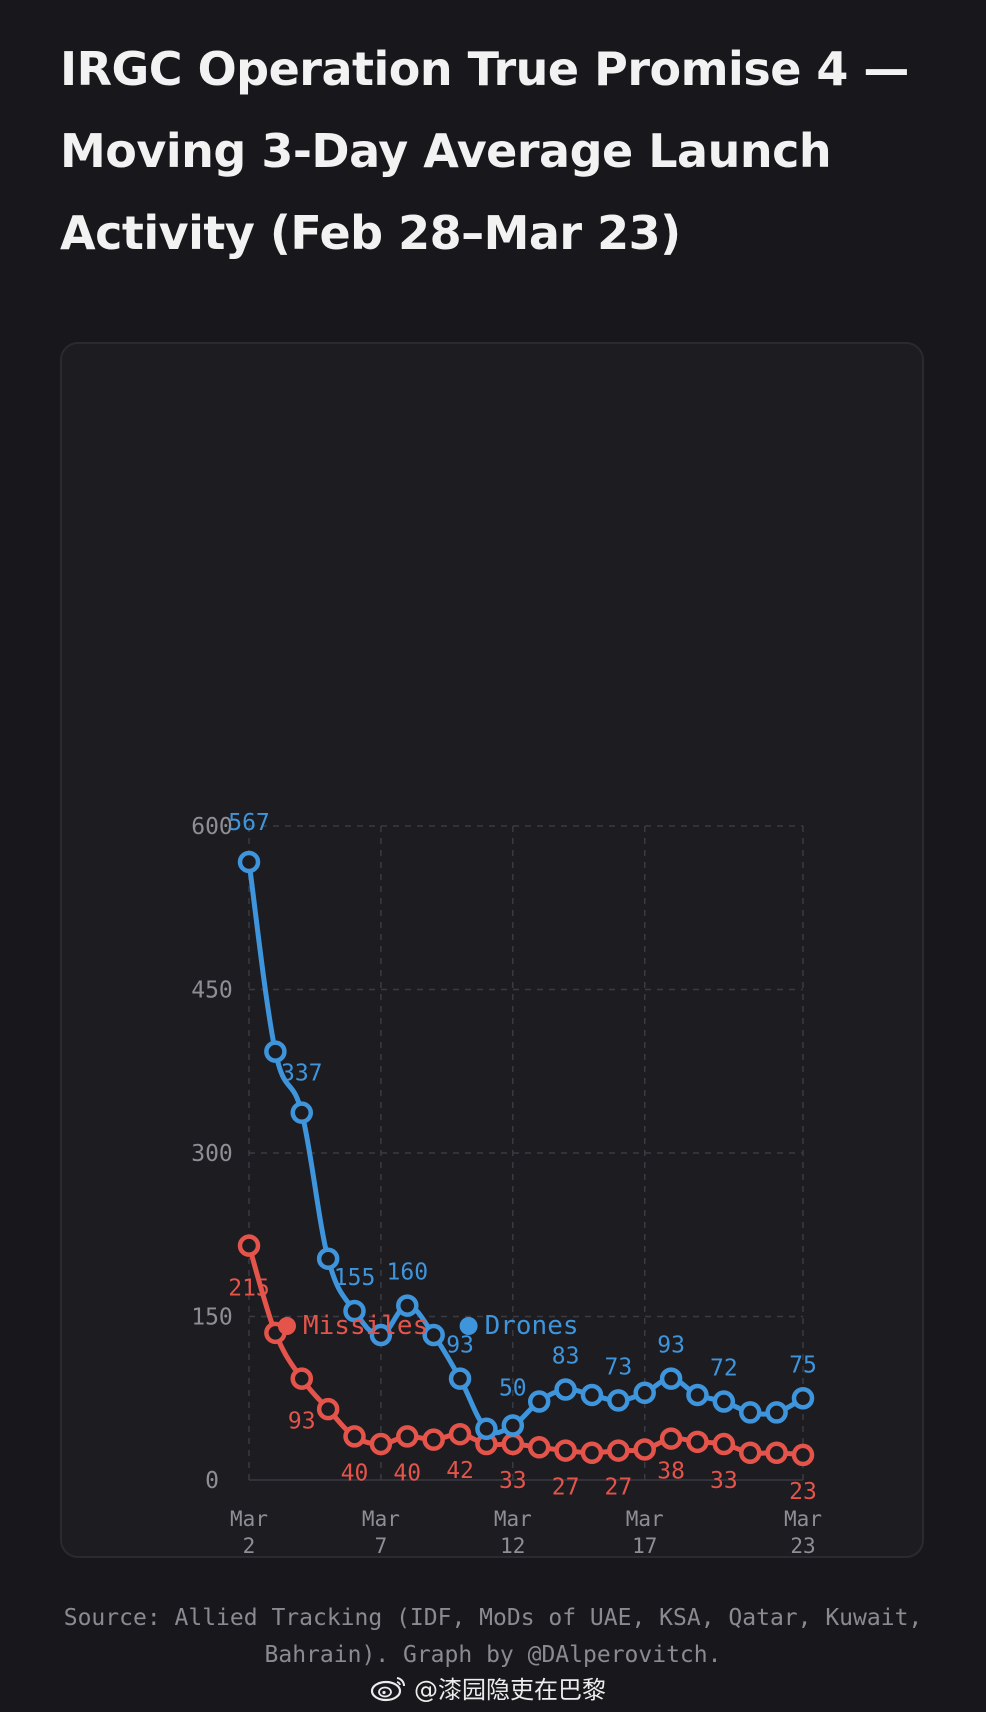 This screenshot has width=986, height=1712. Describe the element at coordinates (618, 1367) in the screenshot. I see `drones-data-label: 73` at that location.